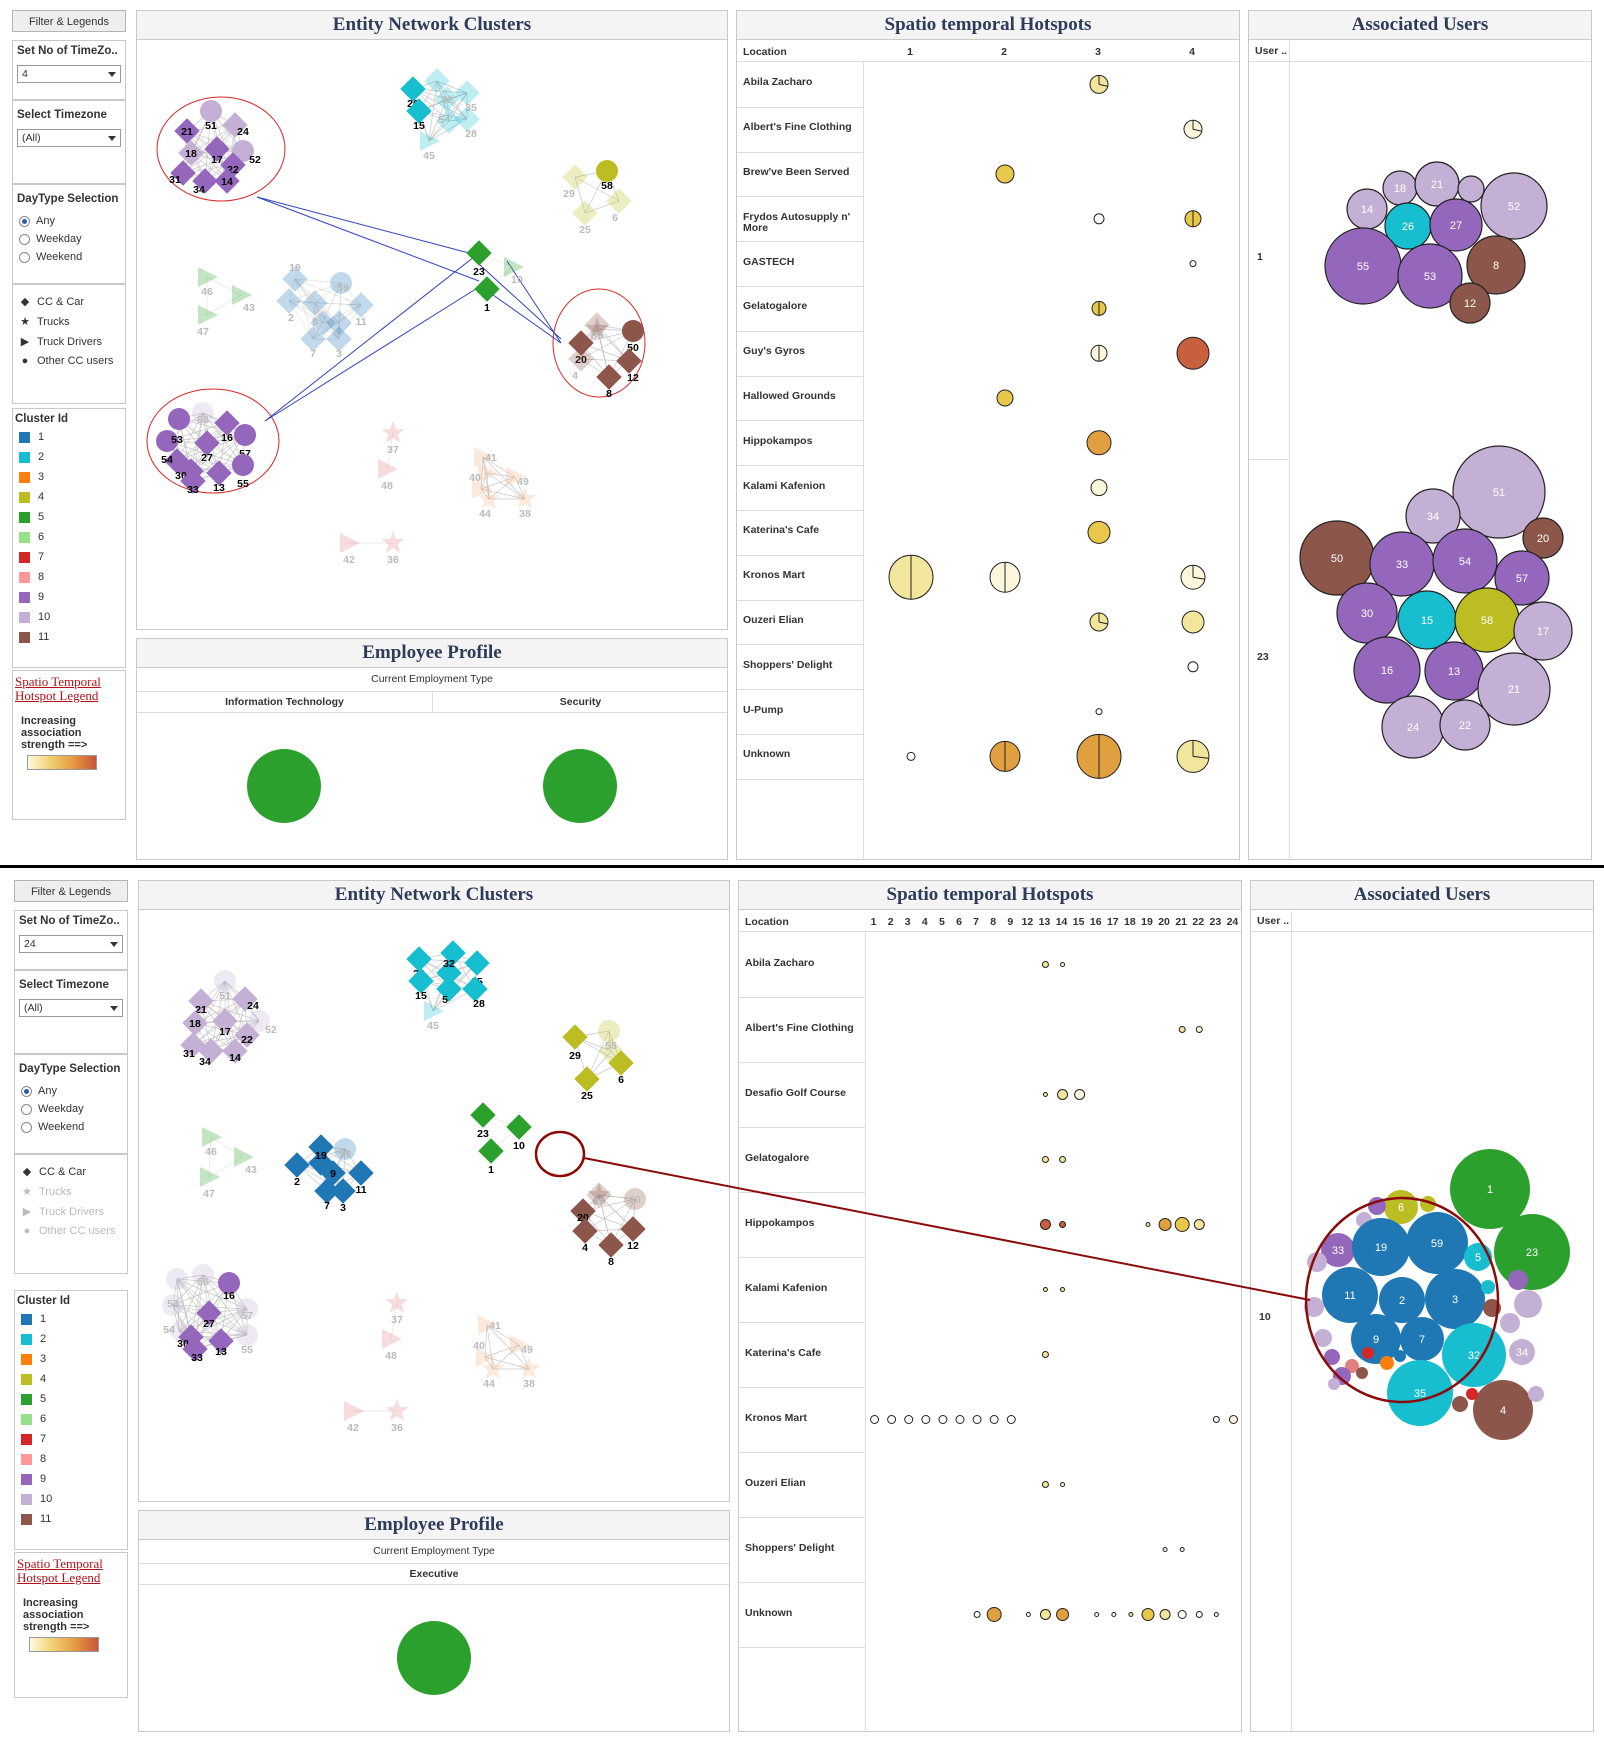  Describe the element at coordinates (36, 1499) in the screenshot. I see `cluster-legend-item: 10` at that location.